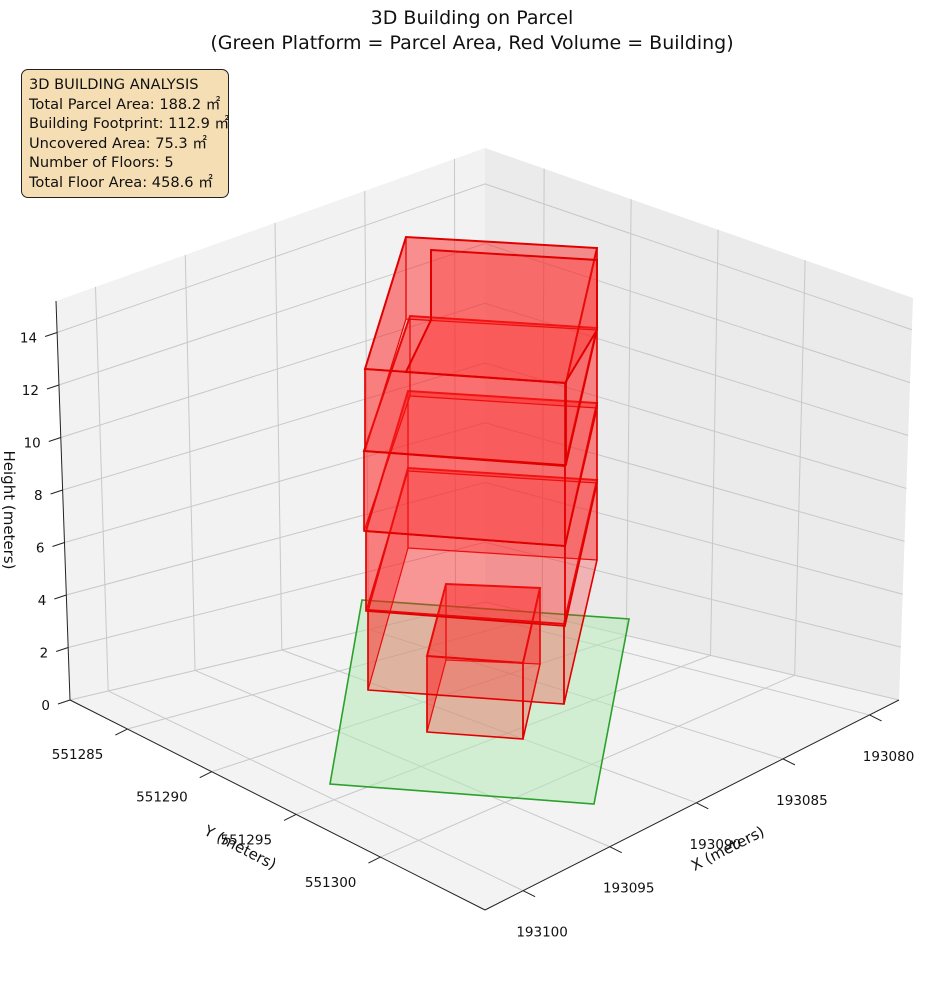  What do you see at coordinates (114, 84) in the screenshot?
I see `info-heading: 3D BUILDING ANALYSIS` at bounding box center [114, 84].